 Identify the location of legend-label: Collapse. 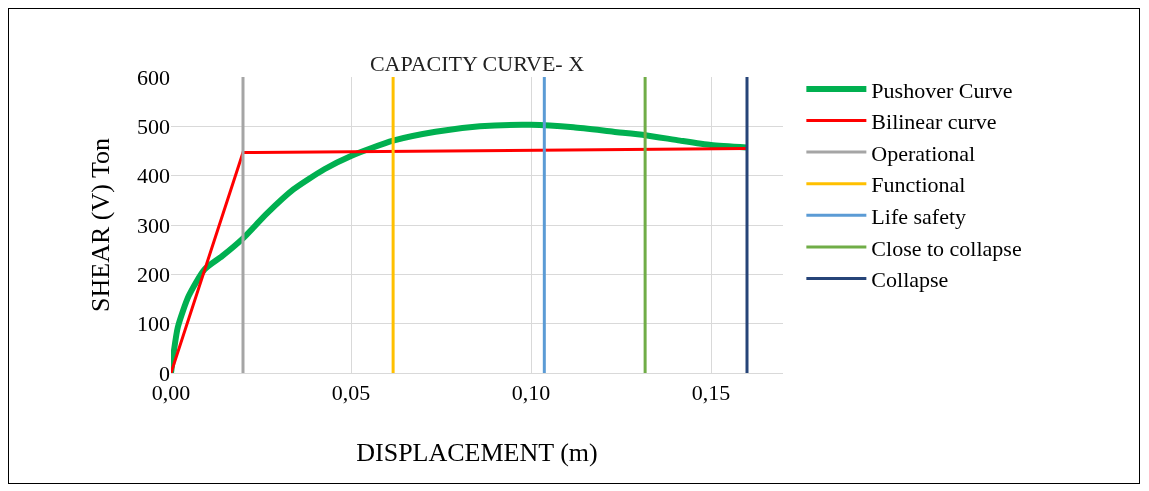
(910, 280).